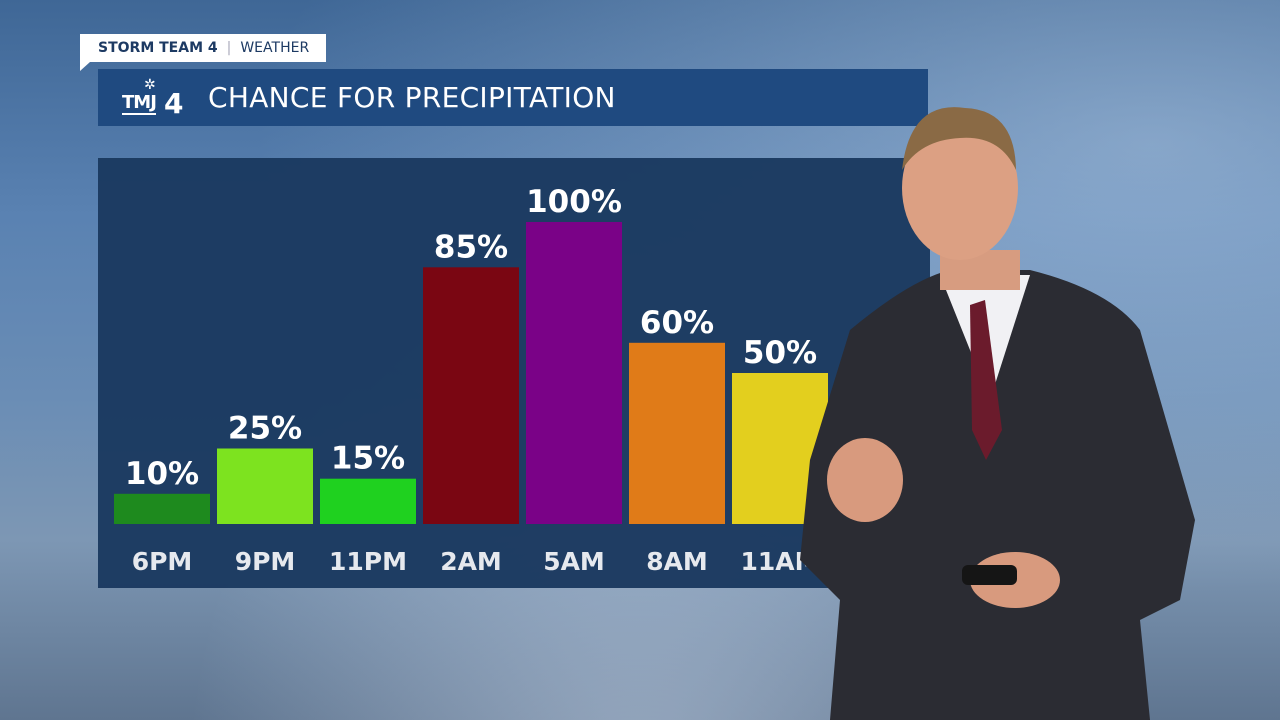 The image size is (1280, 720). I want to click on peacock-icon: ✲, so click(150, 84).